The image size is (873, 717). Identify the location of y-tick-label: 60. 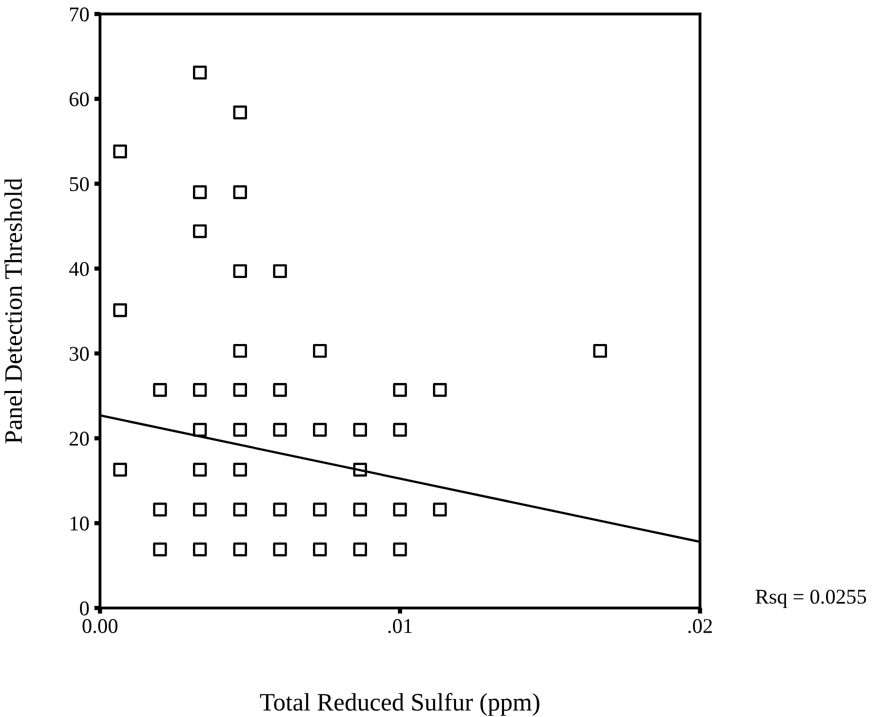
(79, 99).